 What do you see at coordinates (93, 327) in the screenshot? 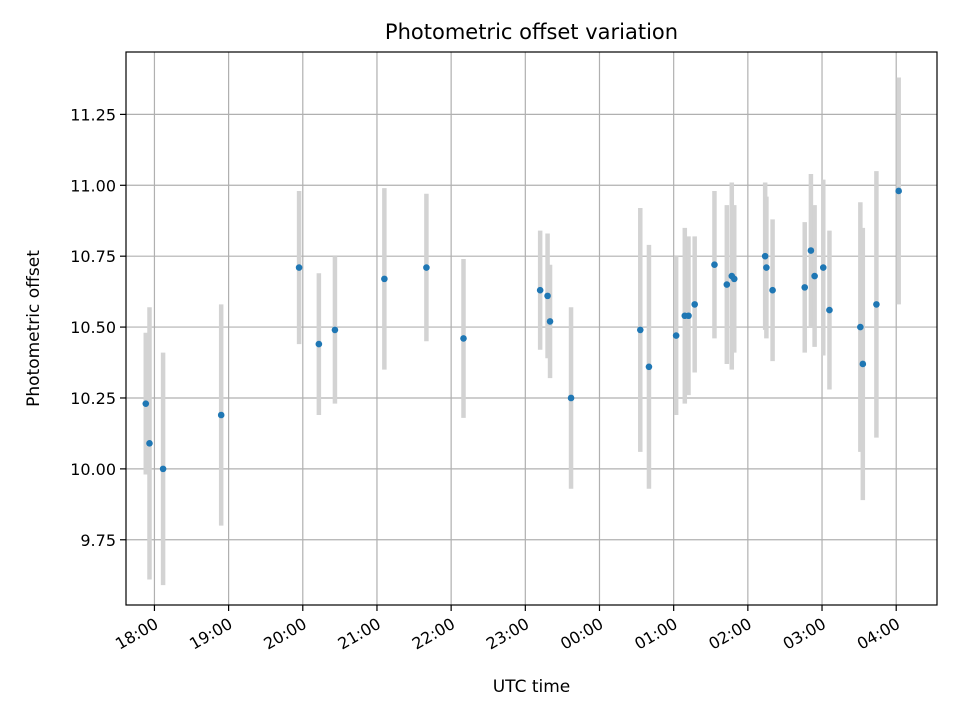
I see `y-tick-label: 10.50` at bounding box center [93, 327].